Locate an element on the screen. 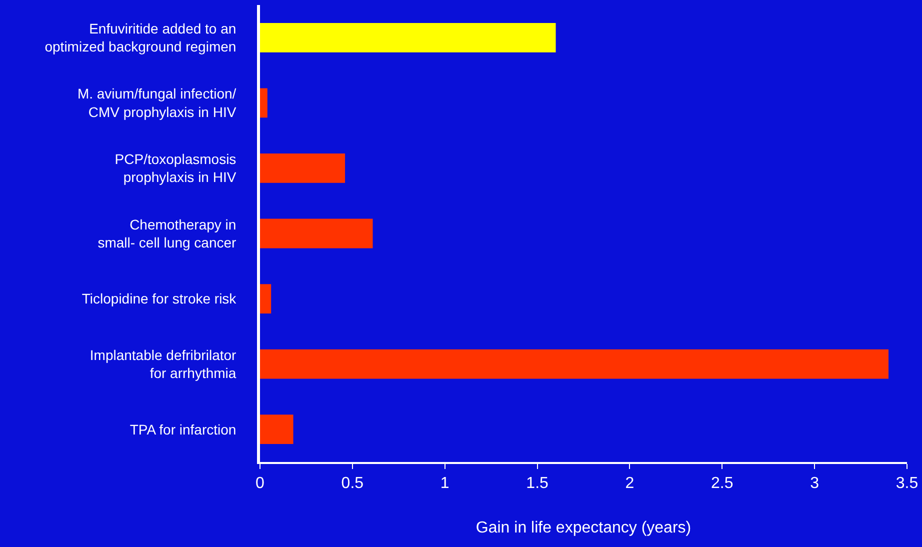  x-tick-label: 1 is located at coordinates (445, 483).